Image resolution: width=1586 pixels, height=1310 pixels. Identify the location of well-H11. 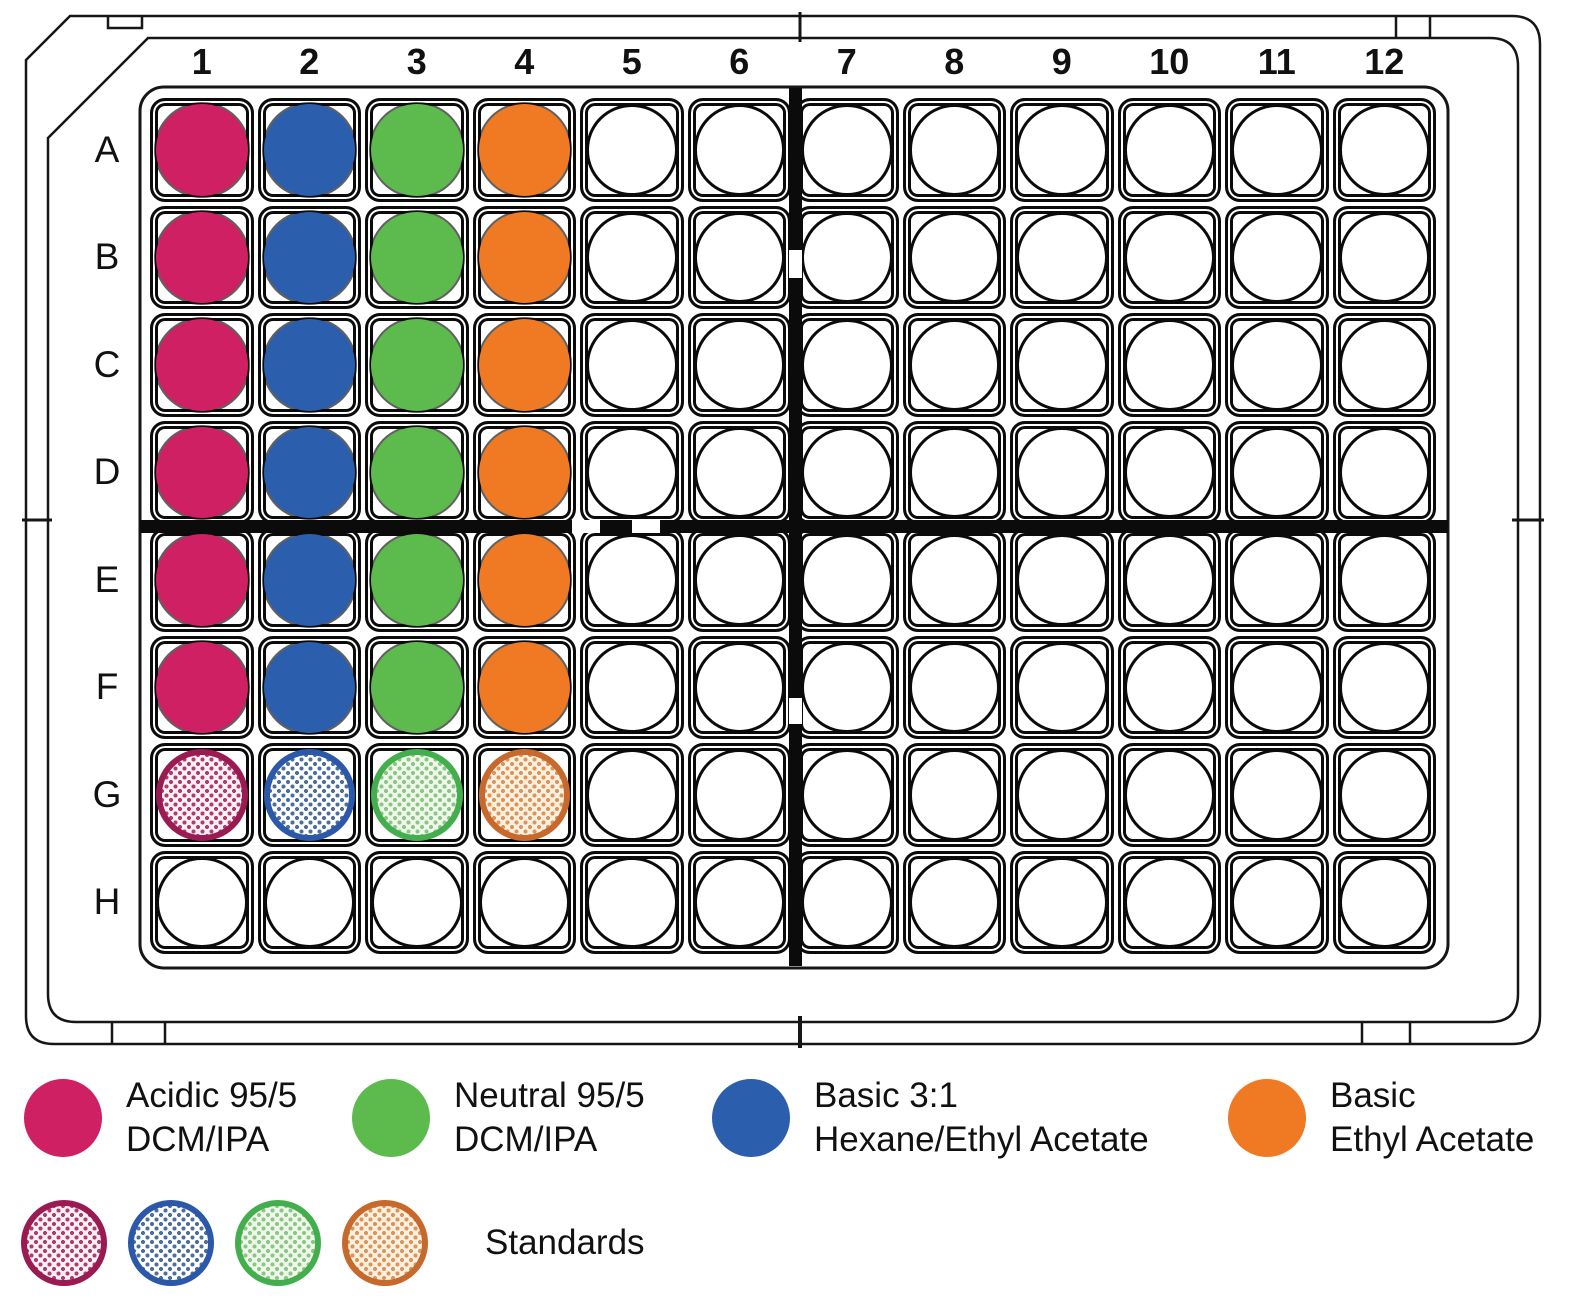
(1277, 903).